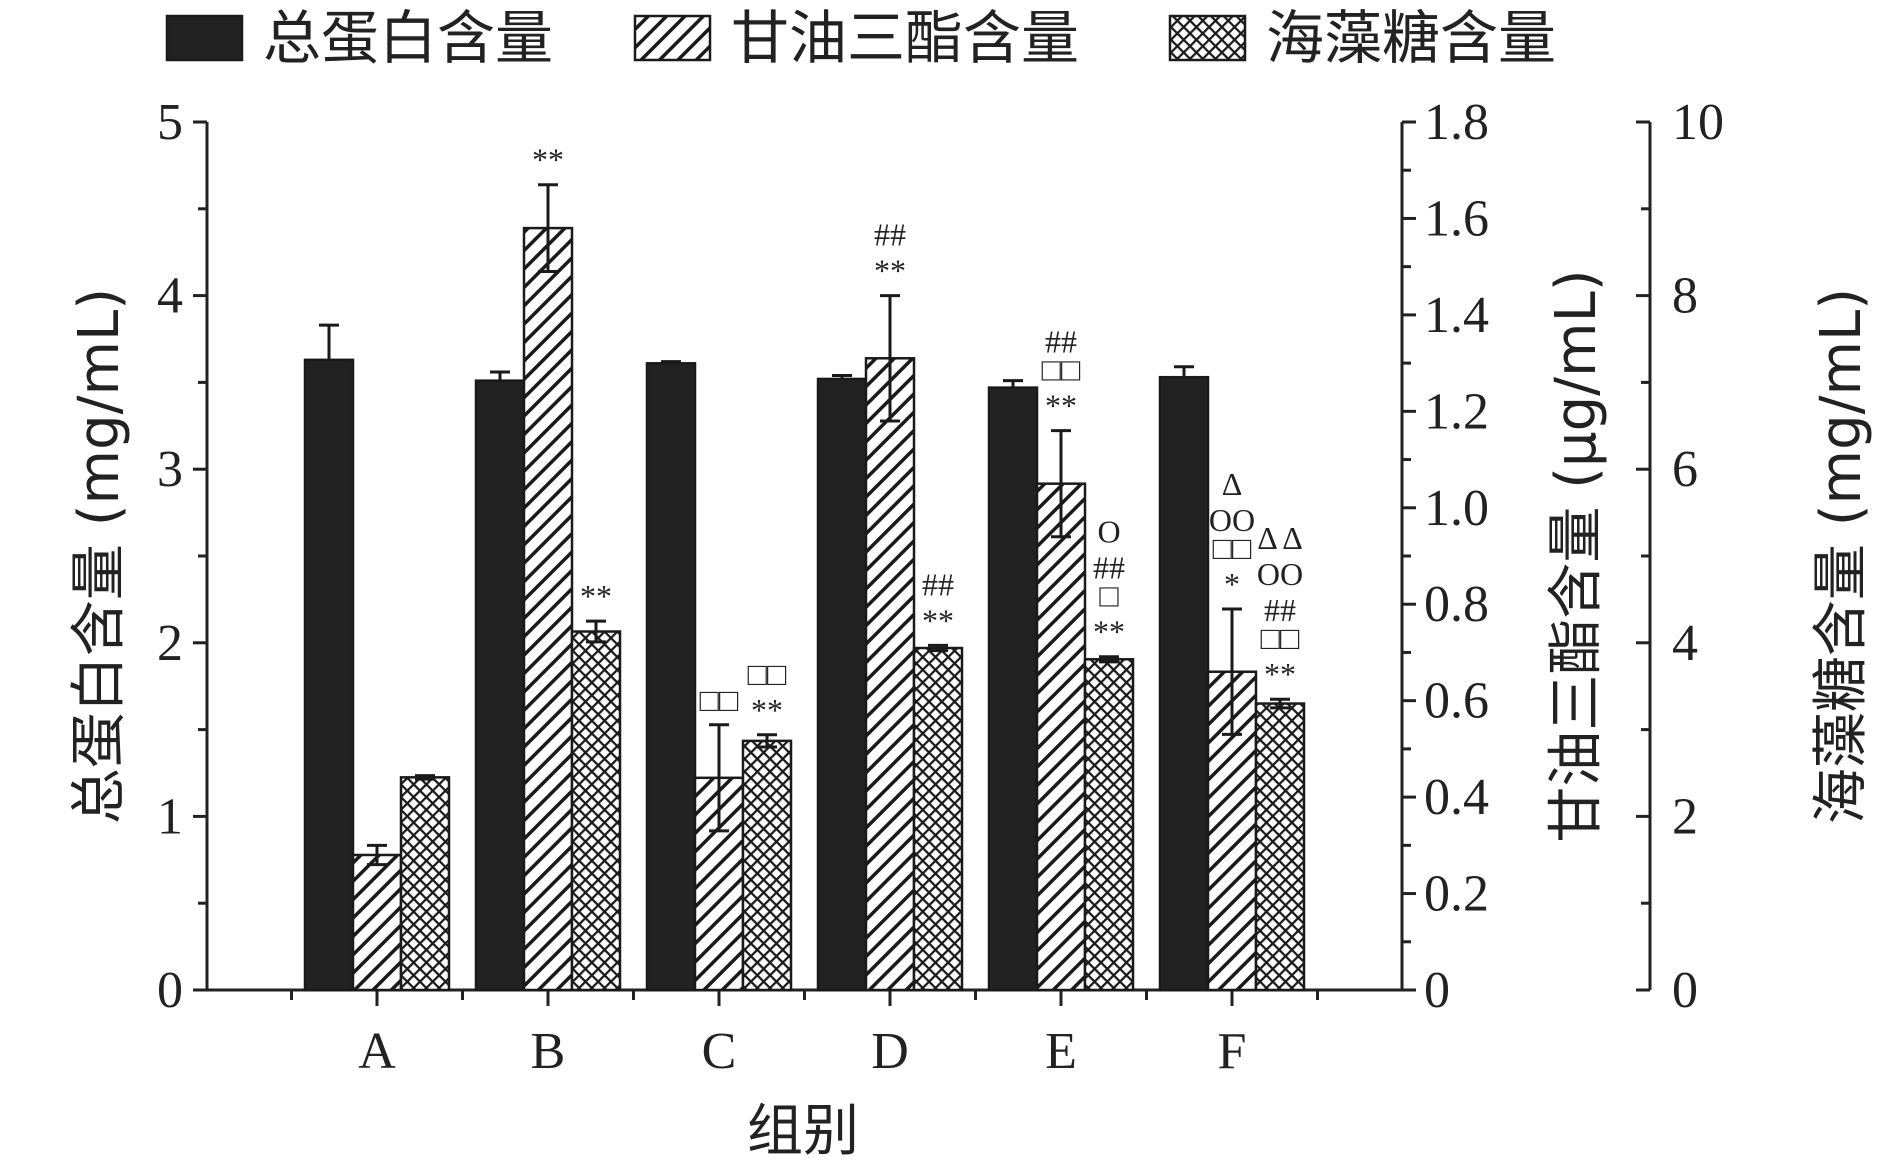  I want to click on right1-tick-label: 1.4, so click(1456, 315).